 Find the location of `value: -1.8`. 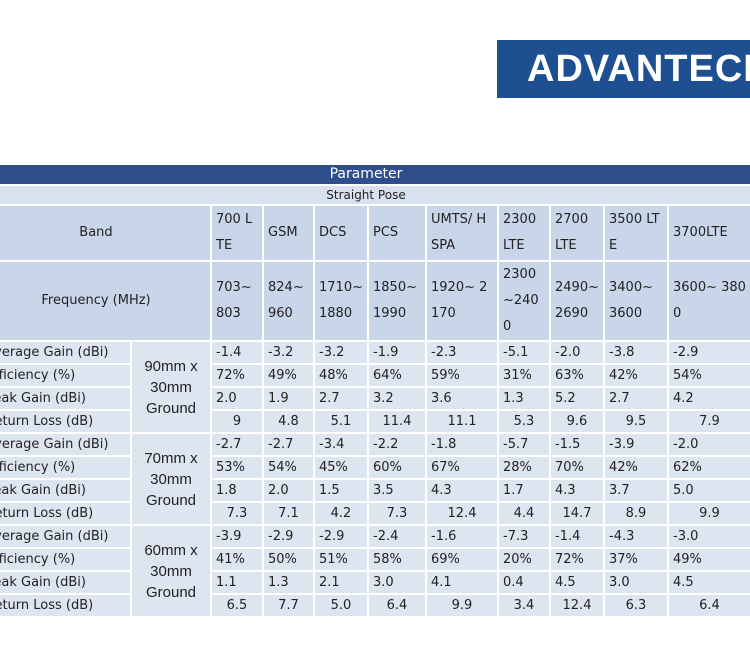

value: -1.8 is located at coordinates (462, 444).